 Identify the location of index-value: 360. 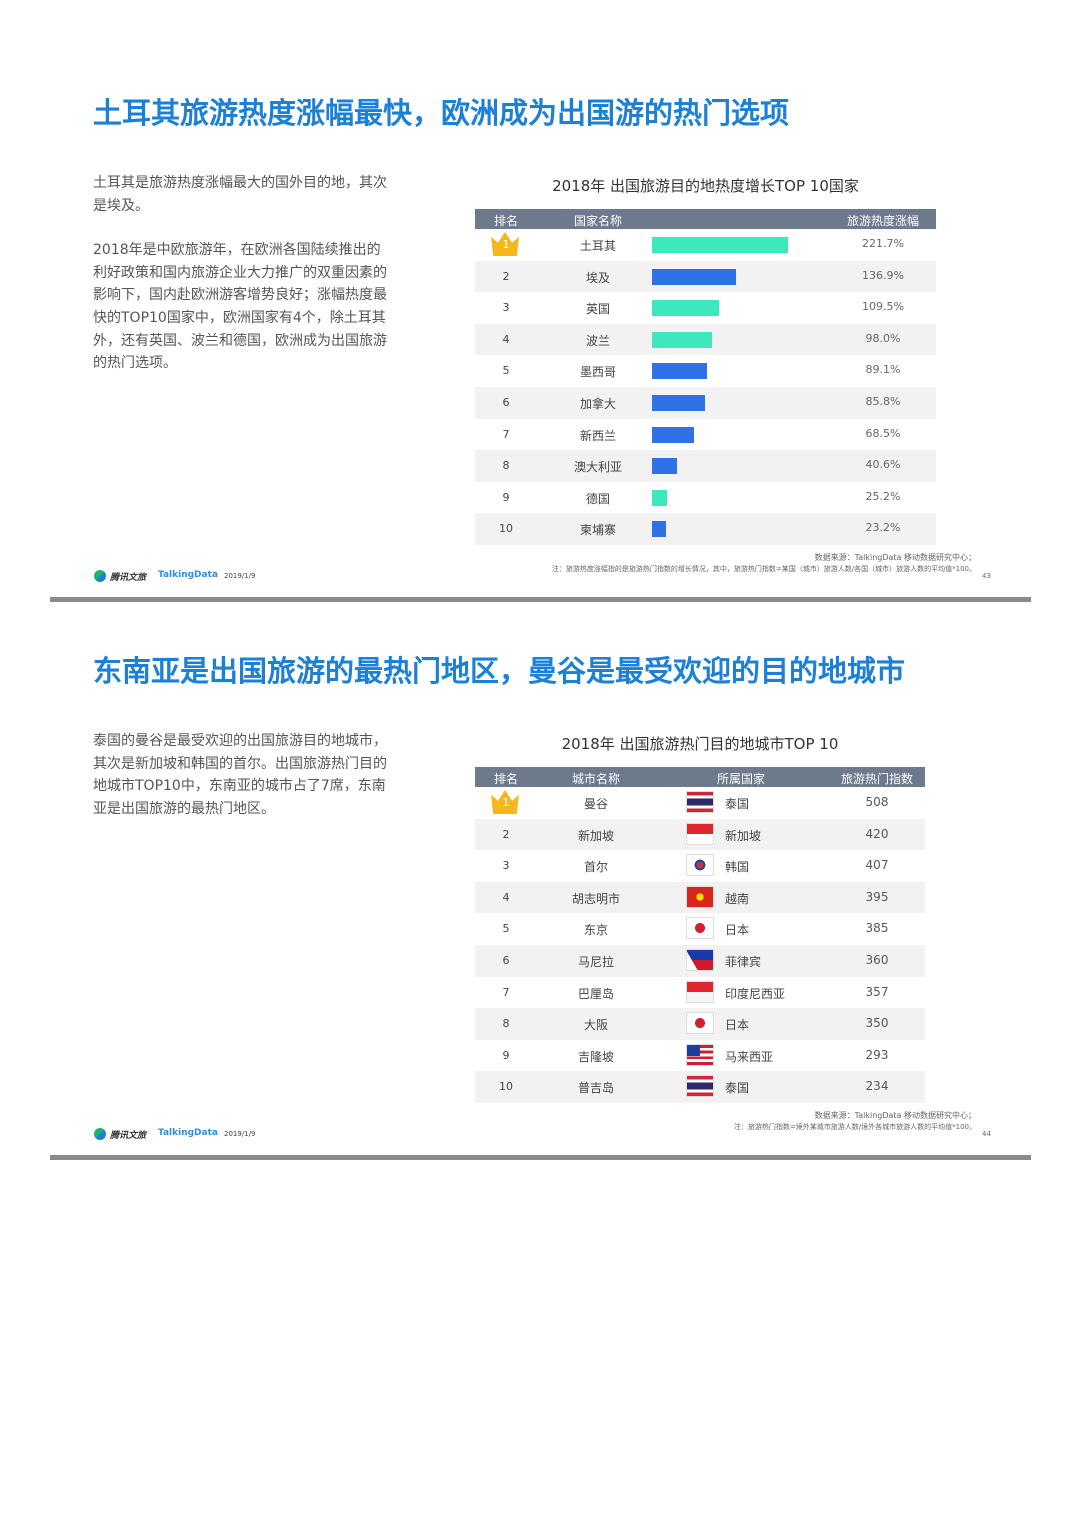
(877, 960).